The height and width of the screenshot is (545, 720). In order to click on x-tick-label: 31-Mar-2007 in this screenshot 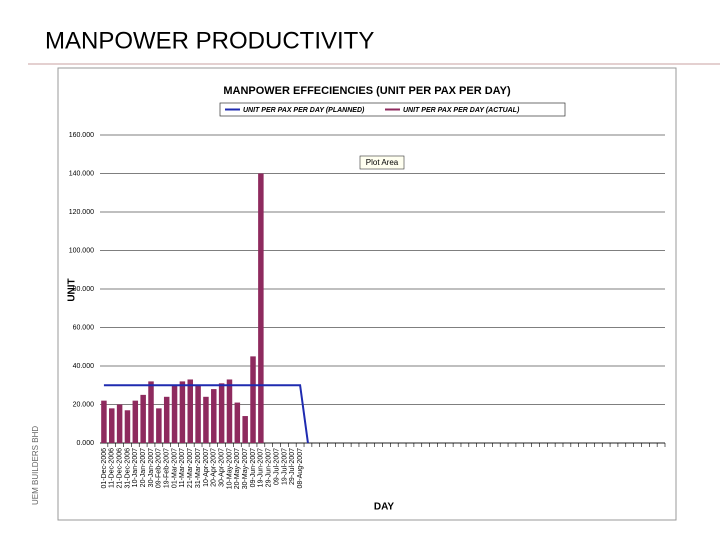, I will do `click(198, 468)`.